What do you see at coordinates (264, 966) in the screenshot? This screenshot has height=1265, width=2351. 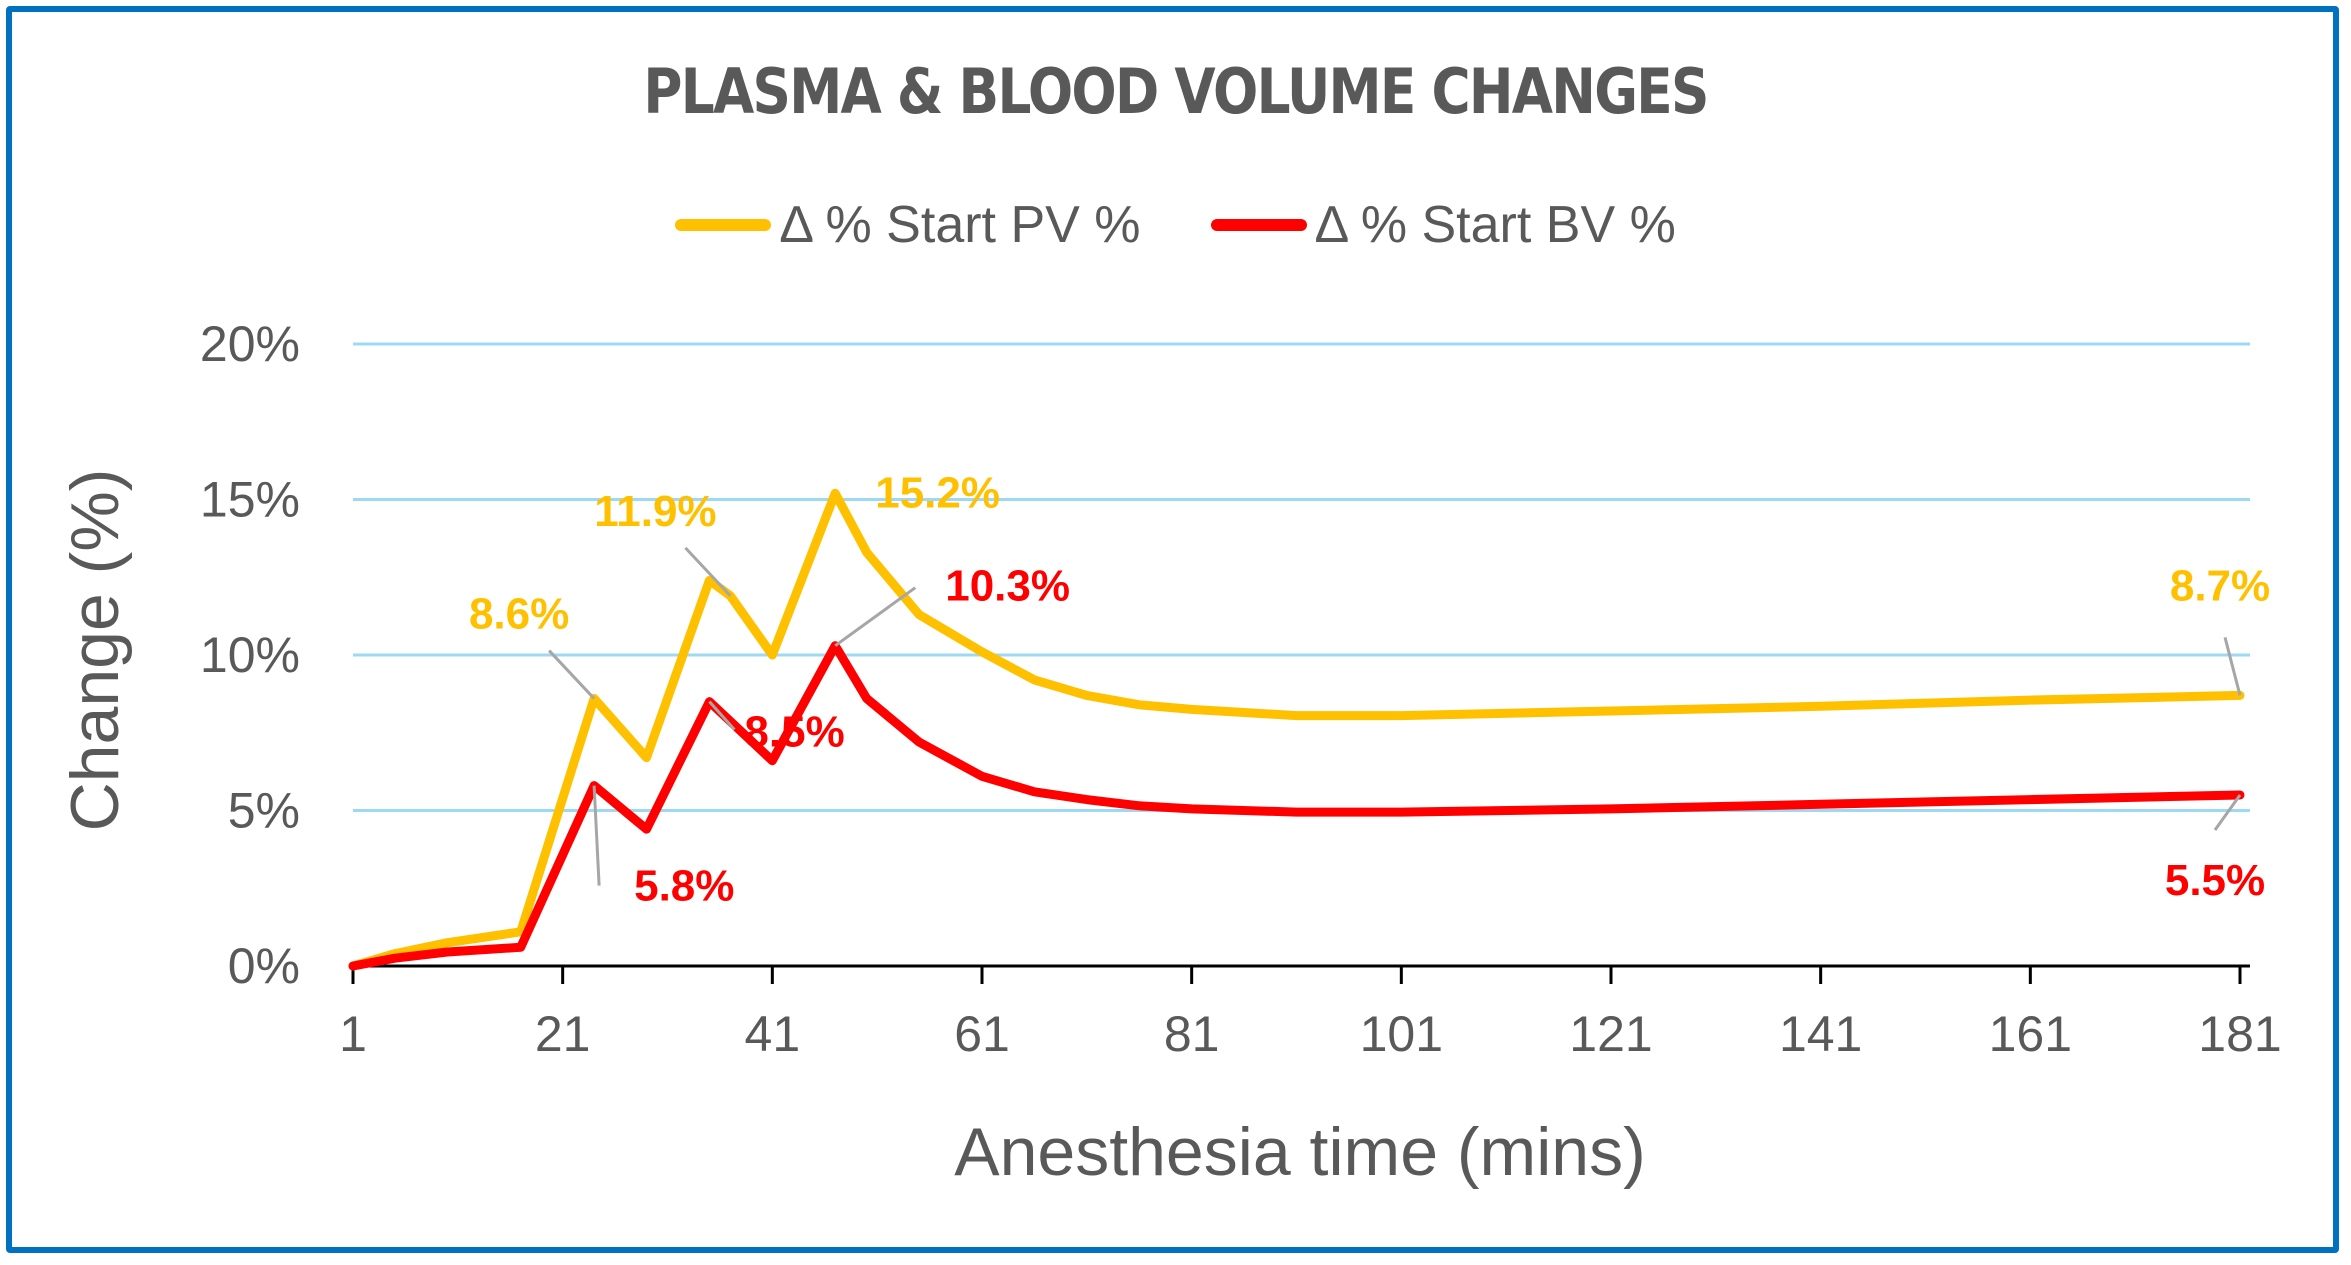 I see `y-tick-label: 0%` at bounding box center [264, 966].